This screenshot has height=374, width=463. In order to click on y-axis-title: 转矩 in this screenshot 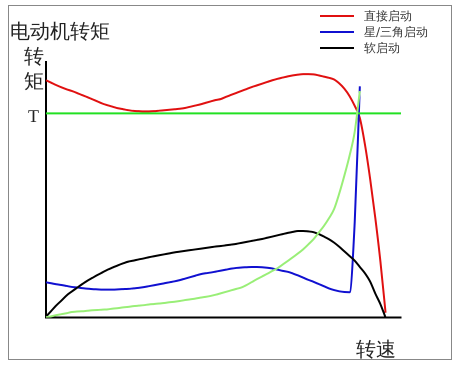, I will do `click(34, 69)`.